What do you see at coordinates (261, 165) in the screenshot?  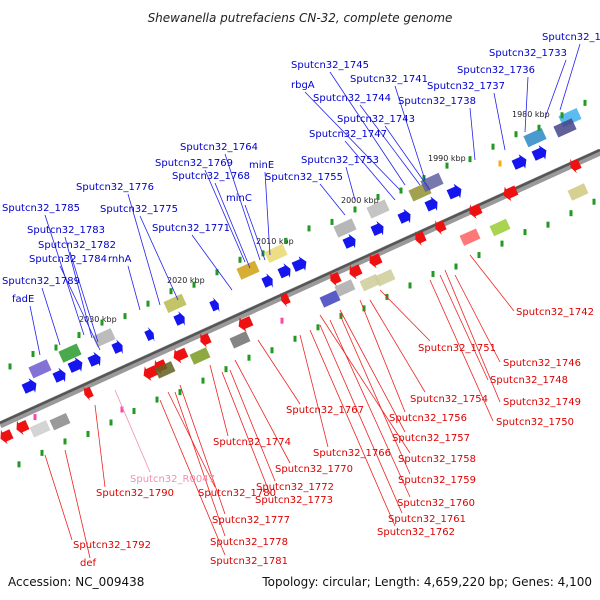 I see `gene-label: minE` at bounding box center [261, 165].